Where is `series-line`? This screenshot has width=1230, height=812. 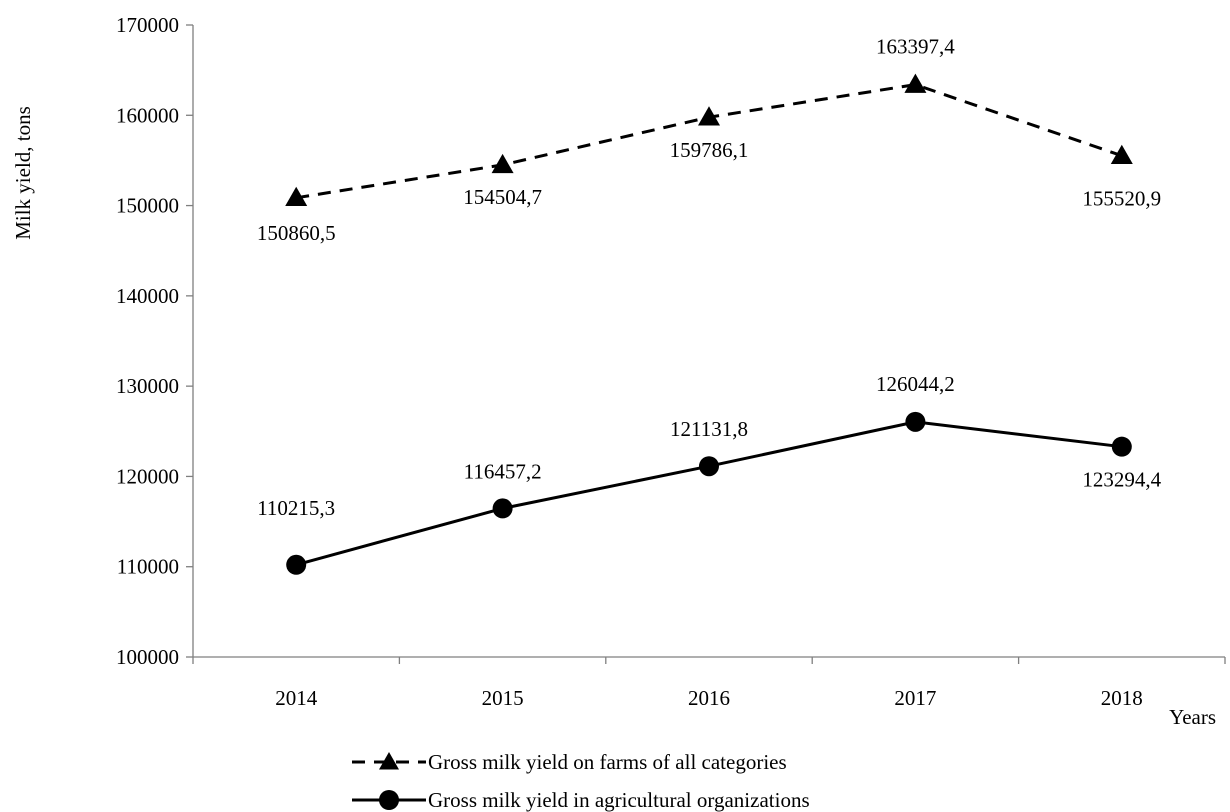 series-line is located at coordinates (708, 493).